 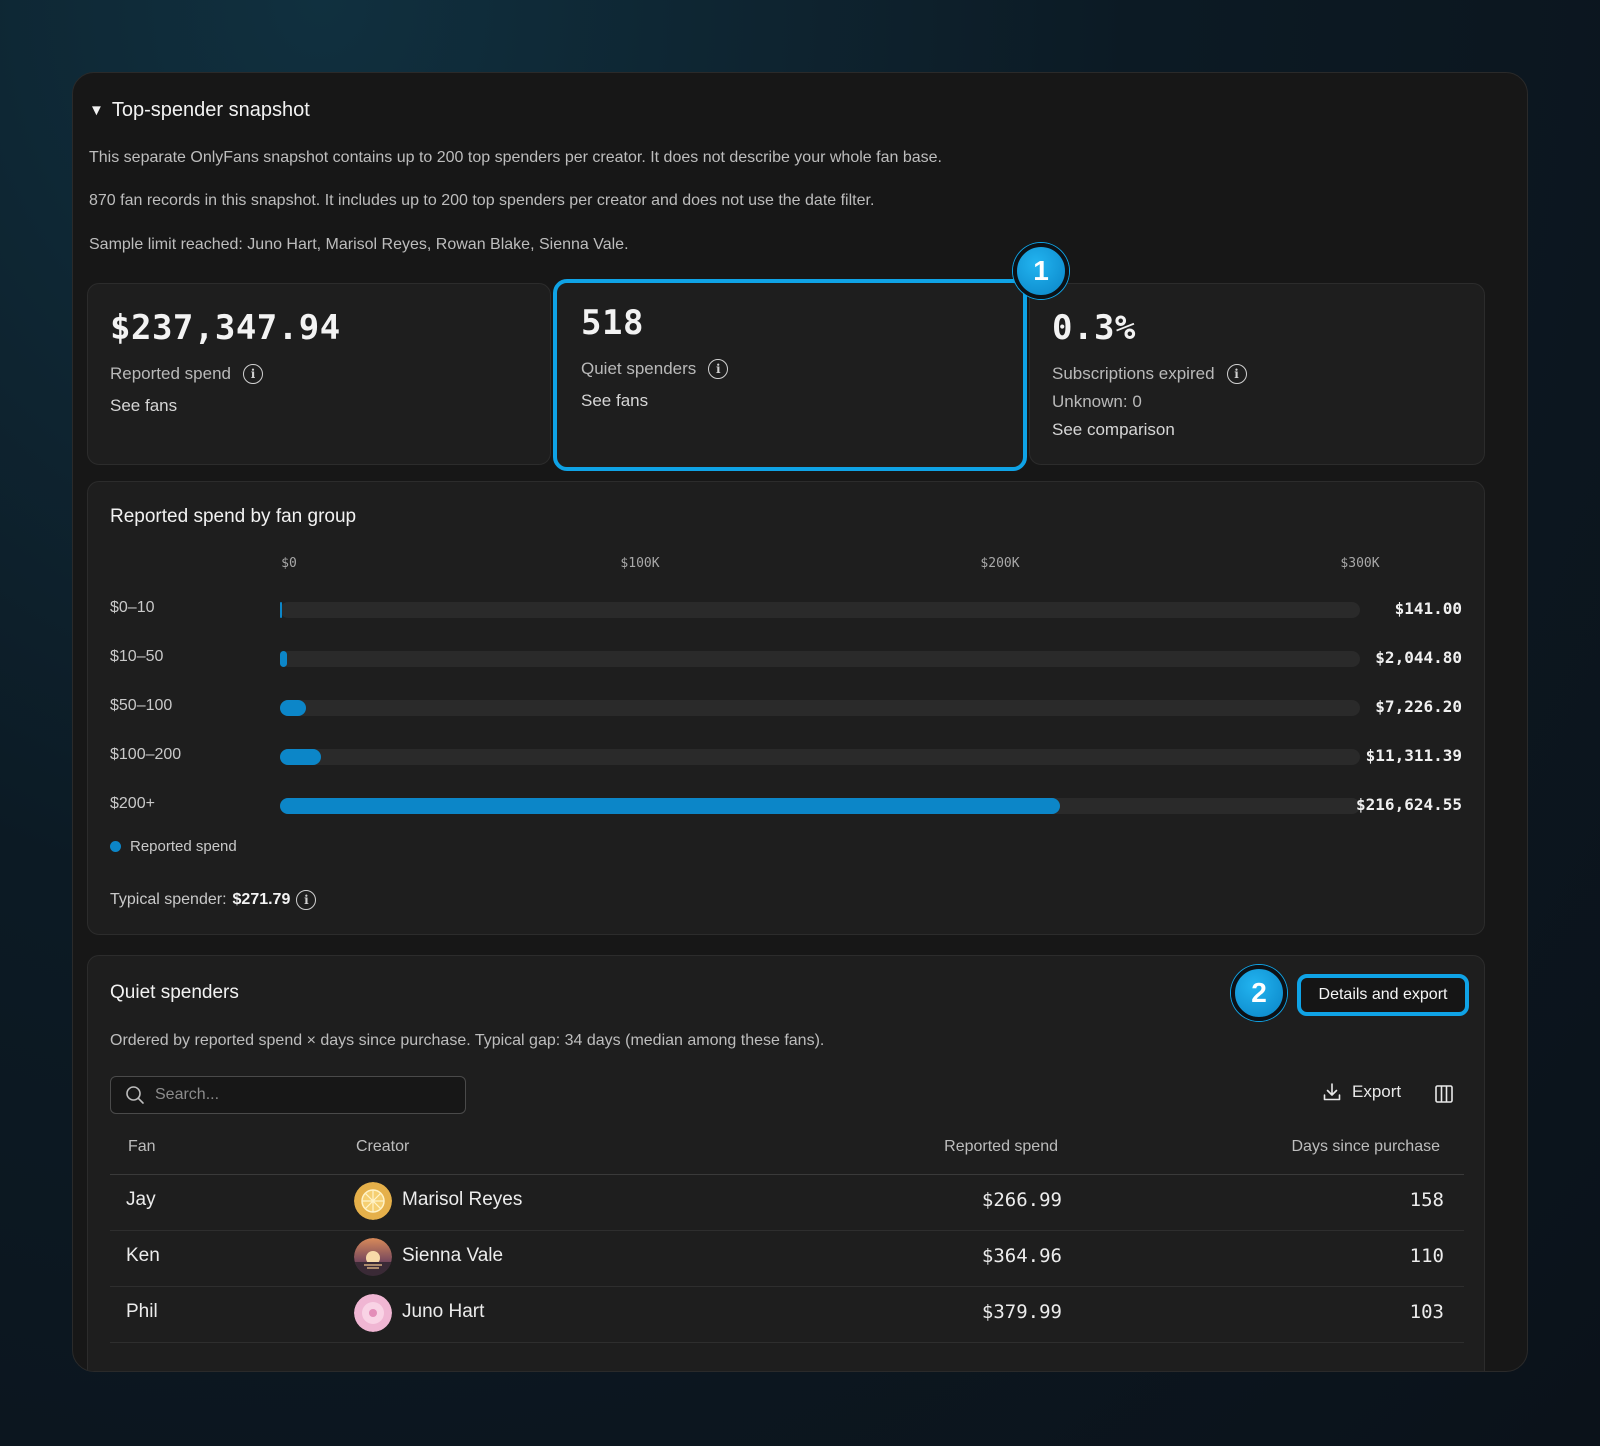 What do you see at coordinates (210, 110) in the screenshot?
I see `snapshot-title: Top-spender snapshot` at bounding box center [210, 110].